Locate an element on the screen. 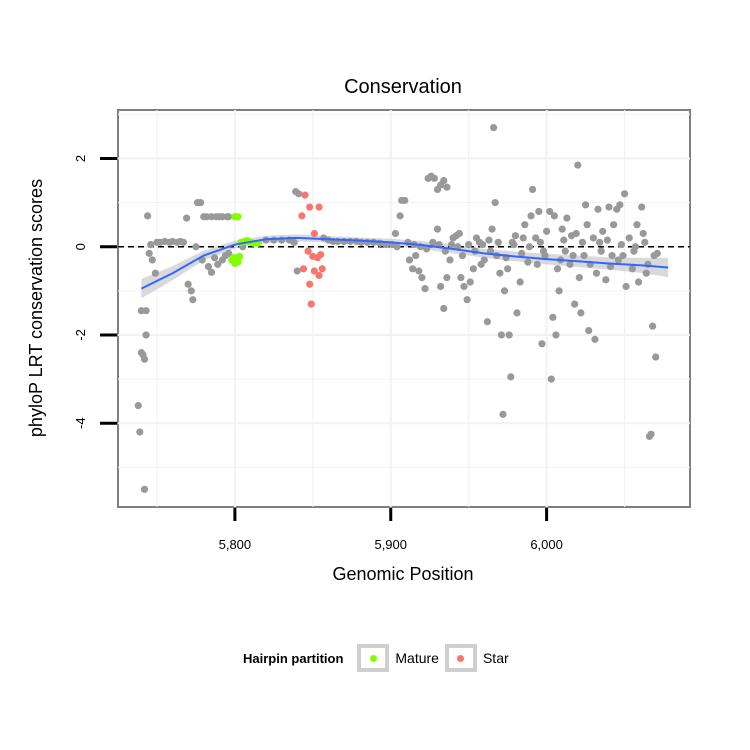 The width and height of the screenshot is (750, 750). legend: Hairpin partition Mature Star is located at coordinates (379, 658).